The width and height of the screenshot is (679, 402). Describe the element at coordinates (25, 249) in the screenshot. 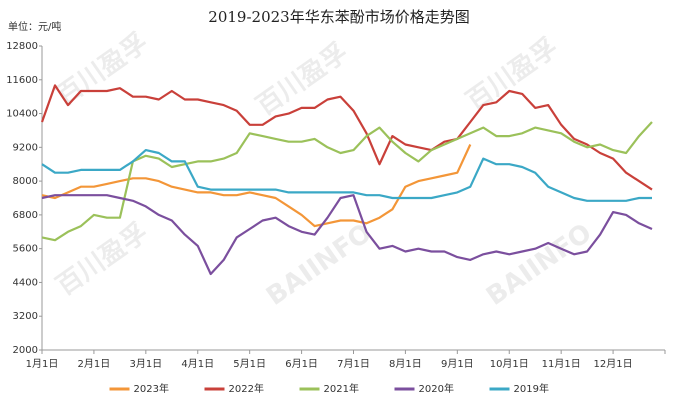

I see `y-tick-label: 5600` at that location.